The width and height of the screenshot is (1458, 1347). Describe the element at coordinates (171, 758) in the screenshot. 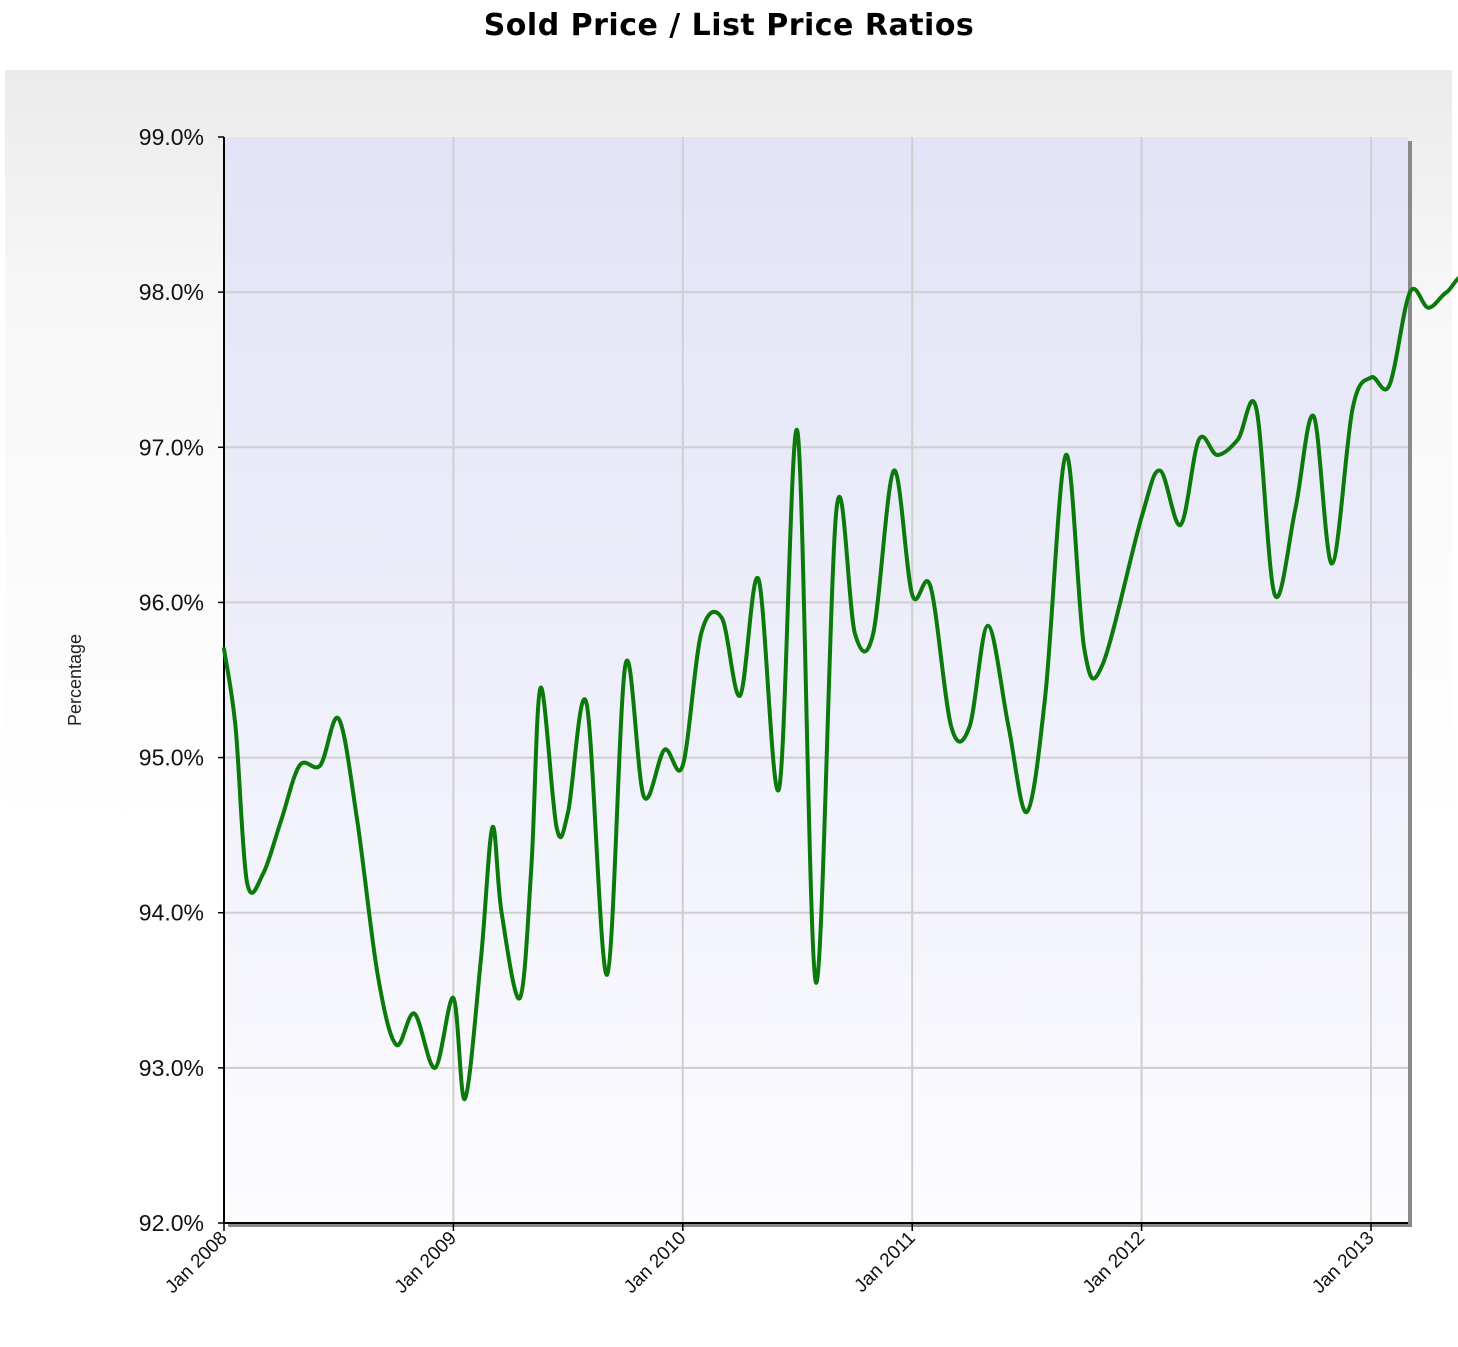

I see `y-tick-label: 95.0%` at that location.